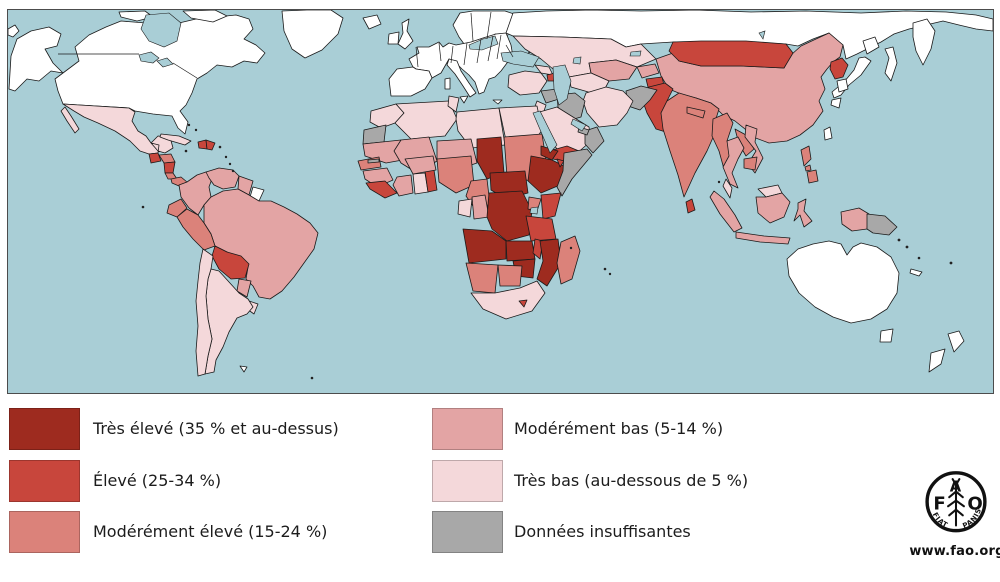 The height and width of the screenshot is (582, 1000). Describe the element at coordinates (809, 164) in the screenshot. I see `region-philippines` at that location.